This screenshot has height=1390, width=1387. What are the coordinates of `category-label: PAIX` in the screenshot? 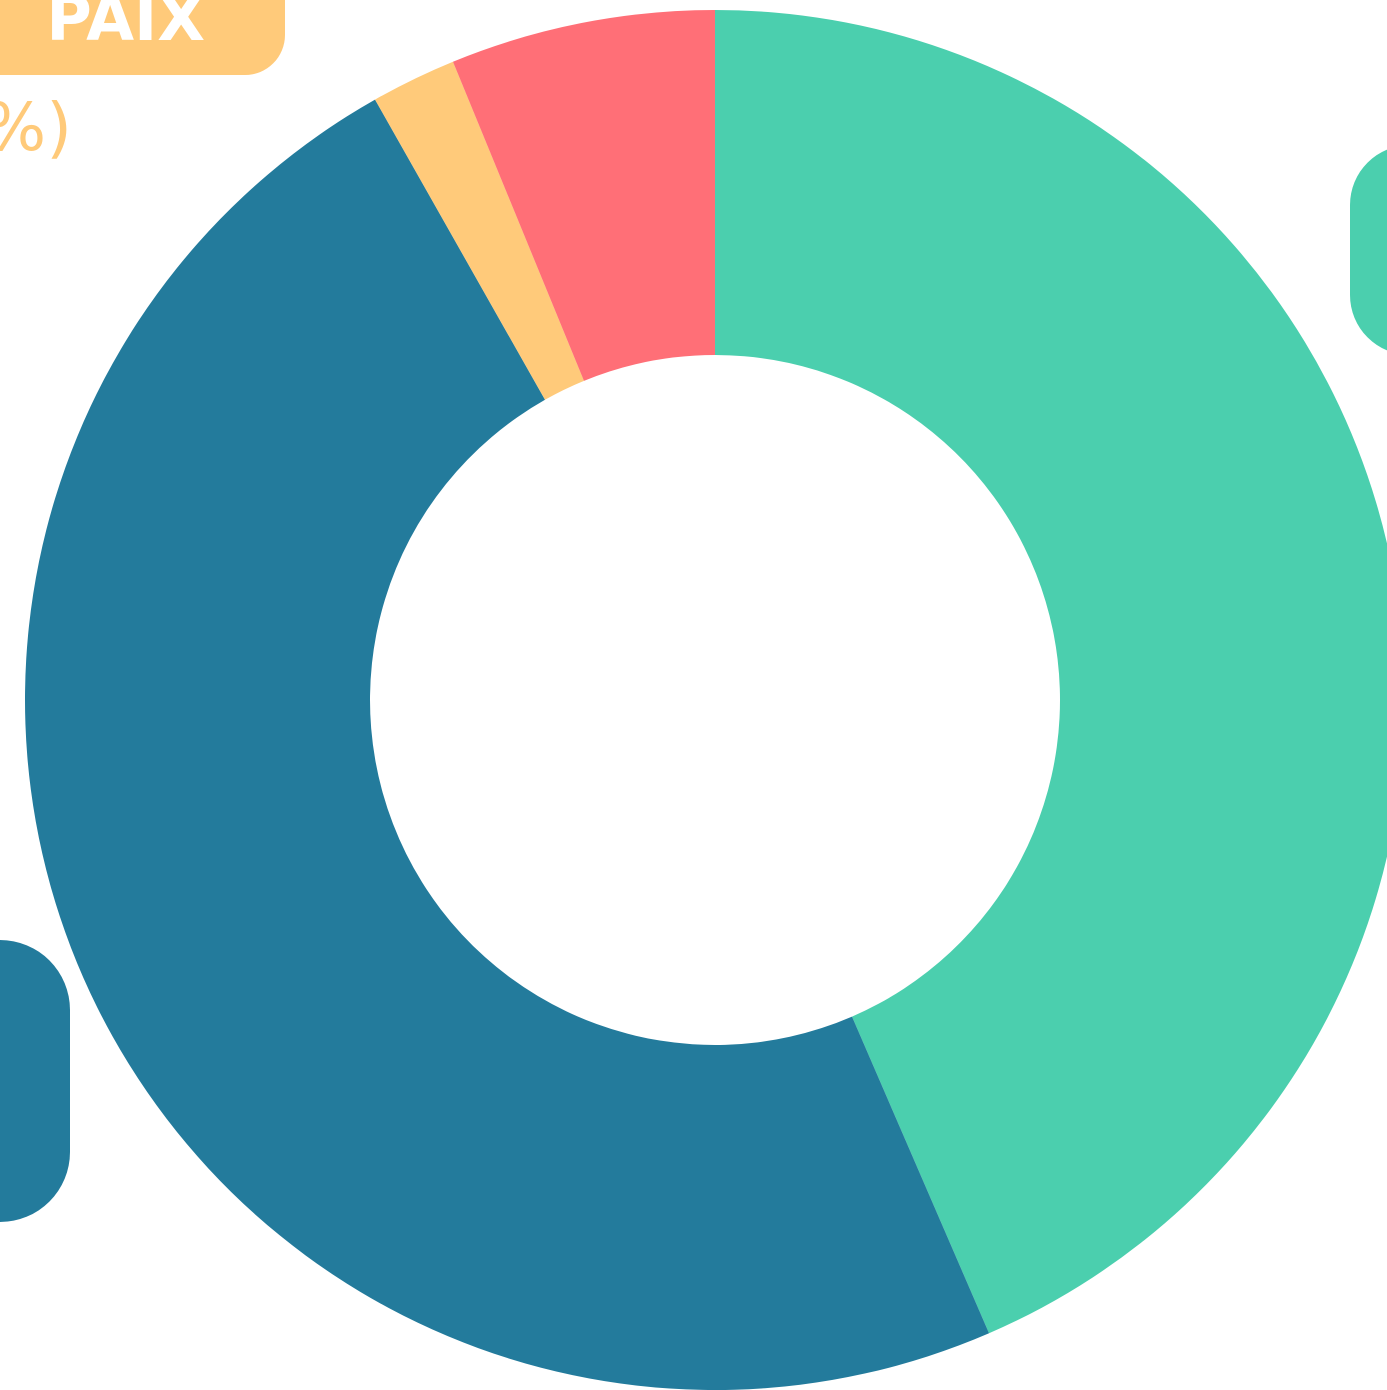 It's located at (125, 27).